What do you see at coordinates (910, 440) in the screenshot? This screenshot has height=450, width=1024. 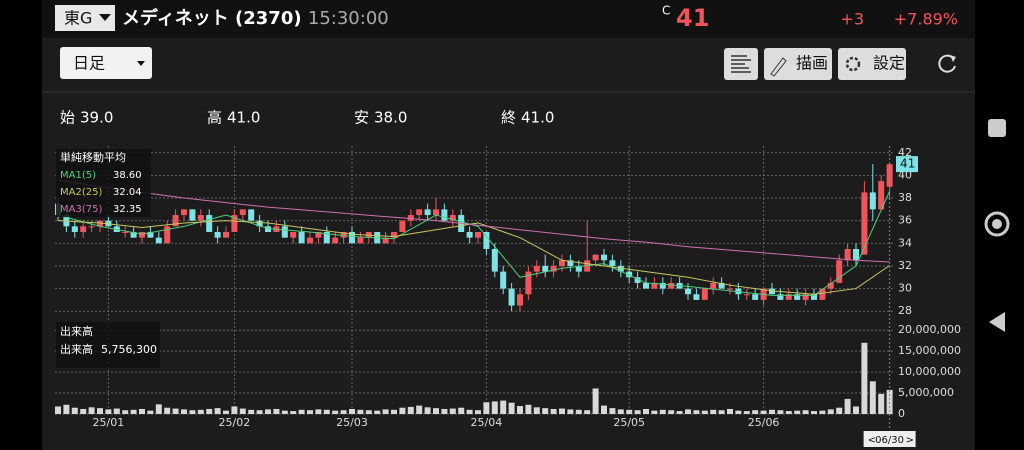 I see `cursor-arrow: >` at bounding box center [910, 440].